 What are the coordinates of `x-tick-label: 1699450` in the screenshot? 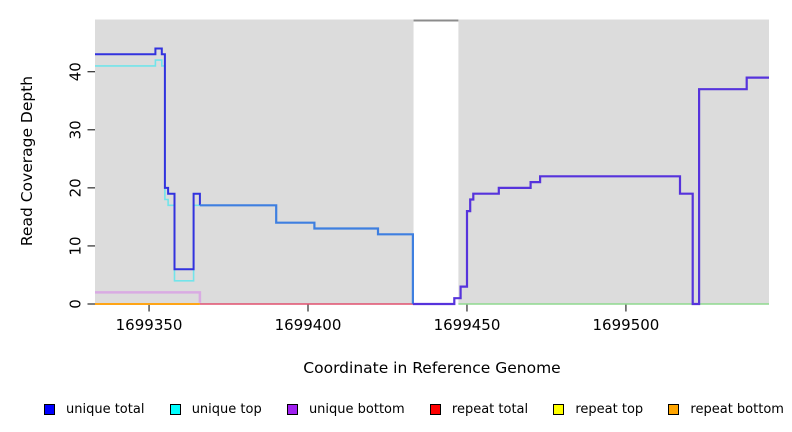 It's located at (467, 325).